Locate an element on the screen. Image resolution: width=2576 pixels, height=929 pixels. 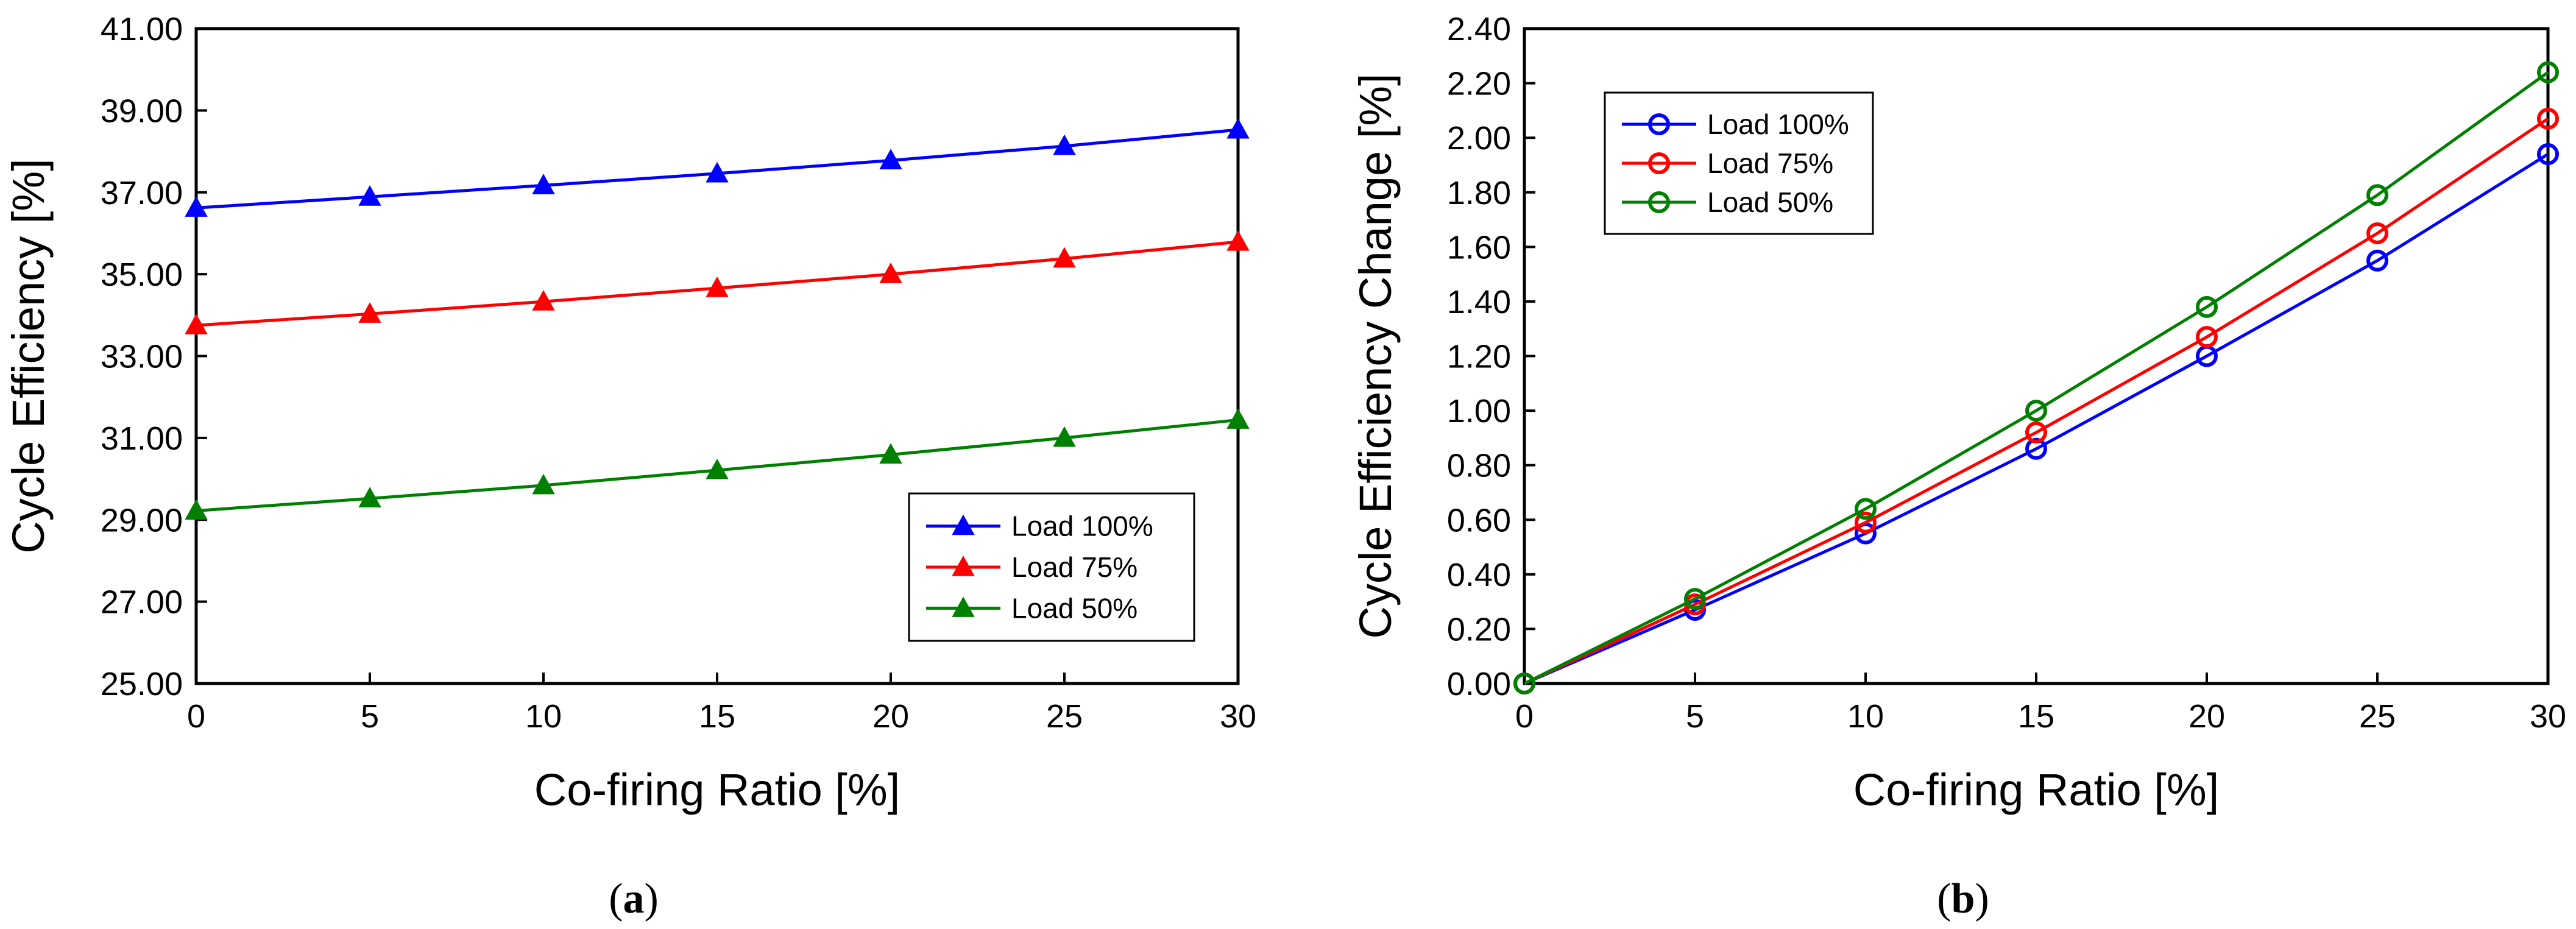
panel-label: (a) is located at coordinates (634, 898).